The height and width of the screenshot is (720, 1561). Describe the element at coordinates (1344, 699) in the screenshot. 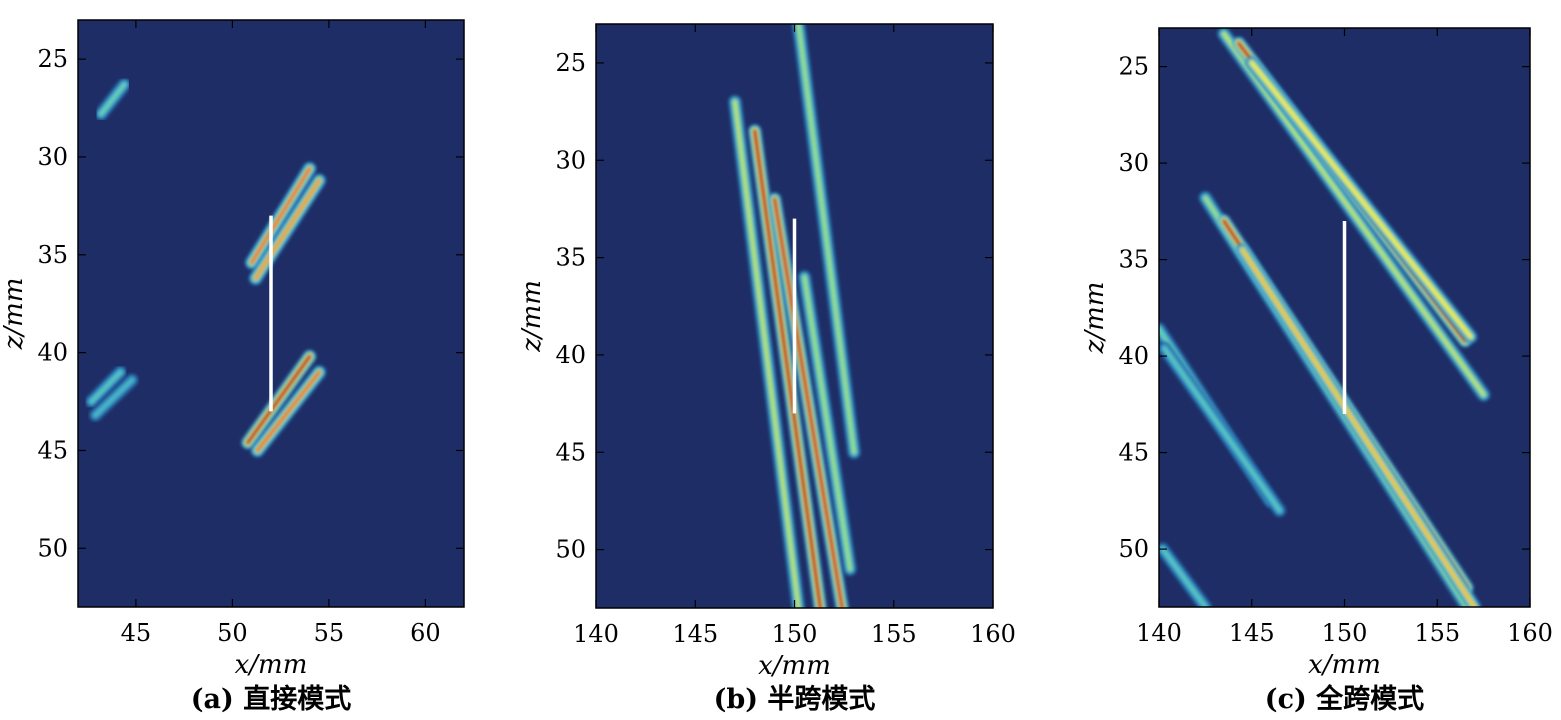

I see `panel-caption: (c) 全跨模式` at that location.